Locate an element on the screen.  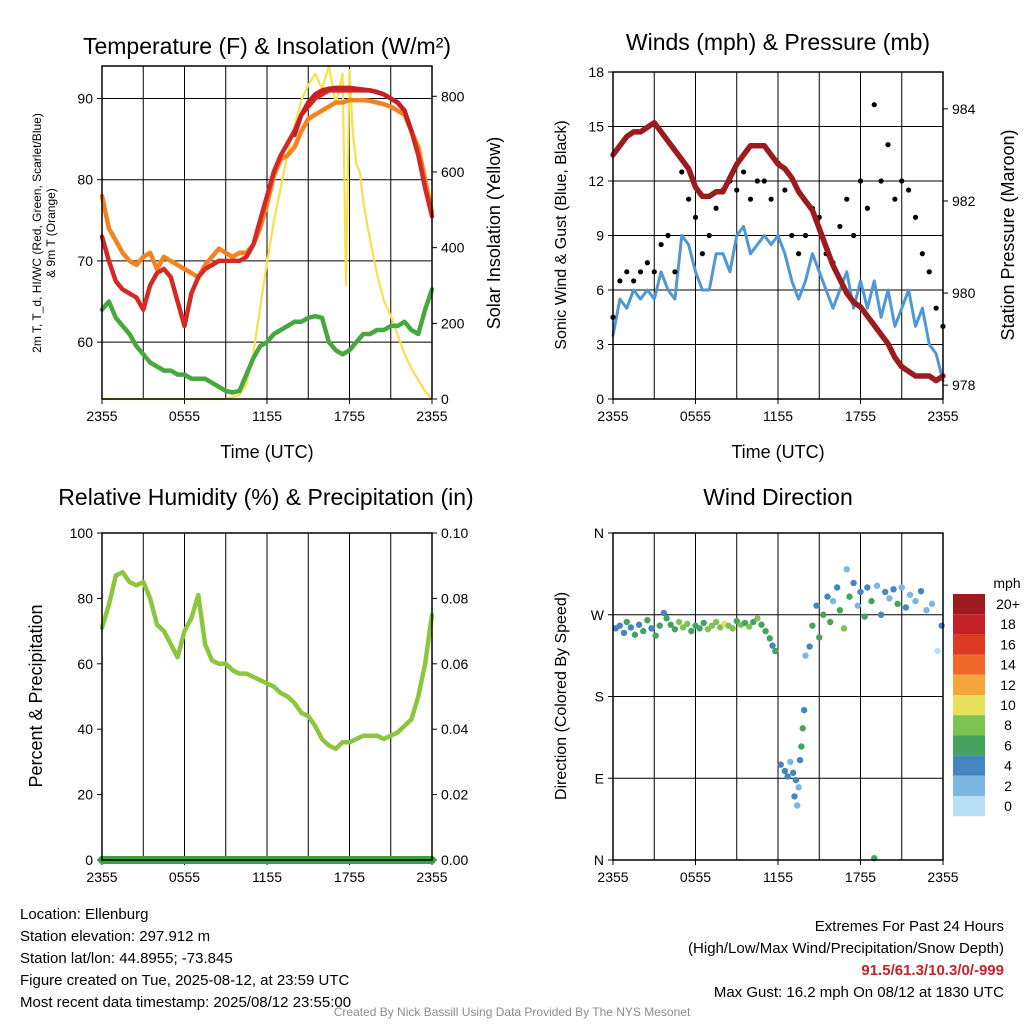
chart-title: Wind Direction is located at coordinates (778, 497).